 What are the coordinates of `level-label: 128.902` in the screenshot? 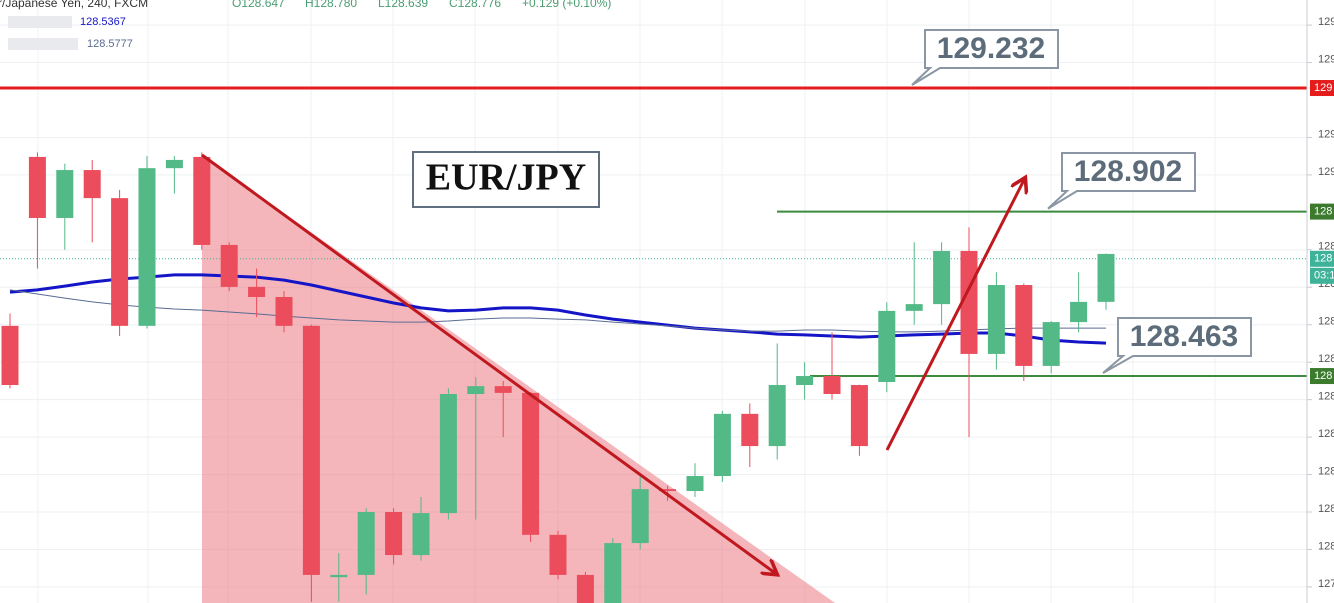 It's located at (1128, 171).